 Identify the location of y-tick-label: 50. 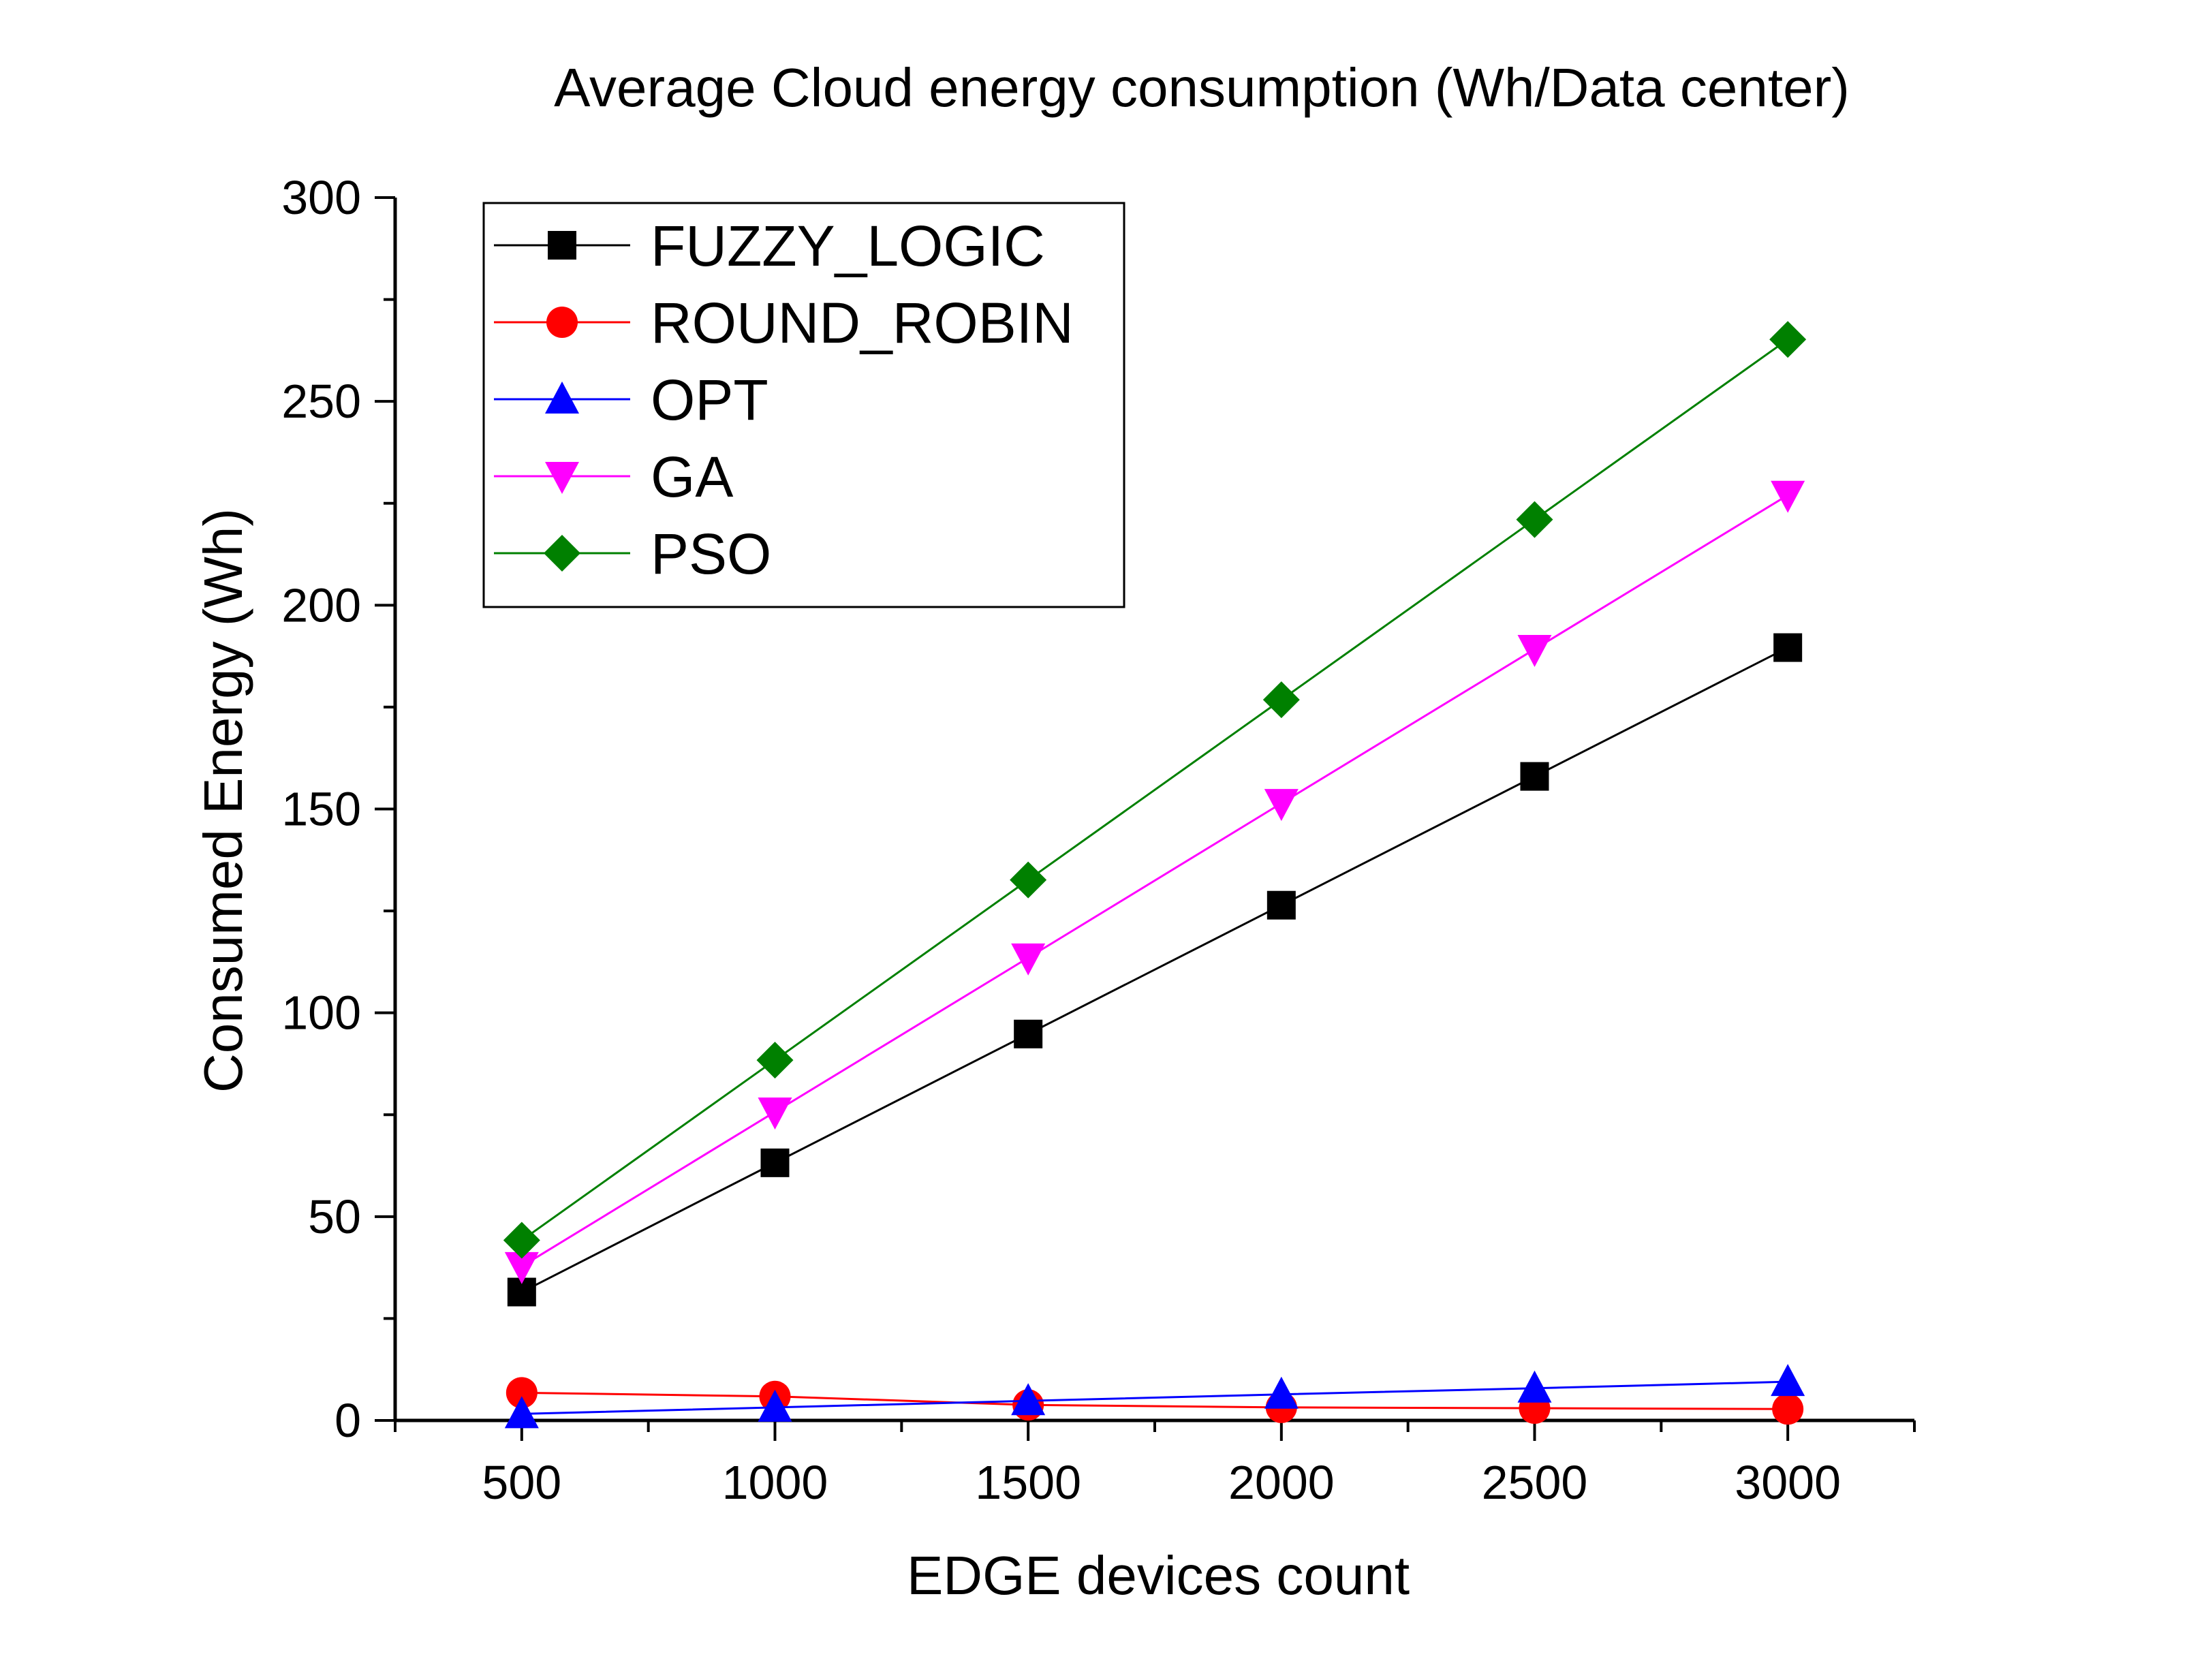
(334, 1216).